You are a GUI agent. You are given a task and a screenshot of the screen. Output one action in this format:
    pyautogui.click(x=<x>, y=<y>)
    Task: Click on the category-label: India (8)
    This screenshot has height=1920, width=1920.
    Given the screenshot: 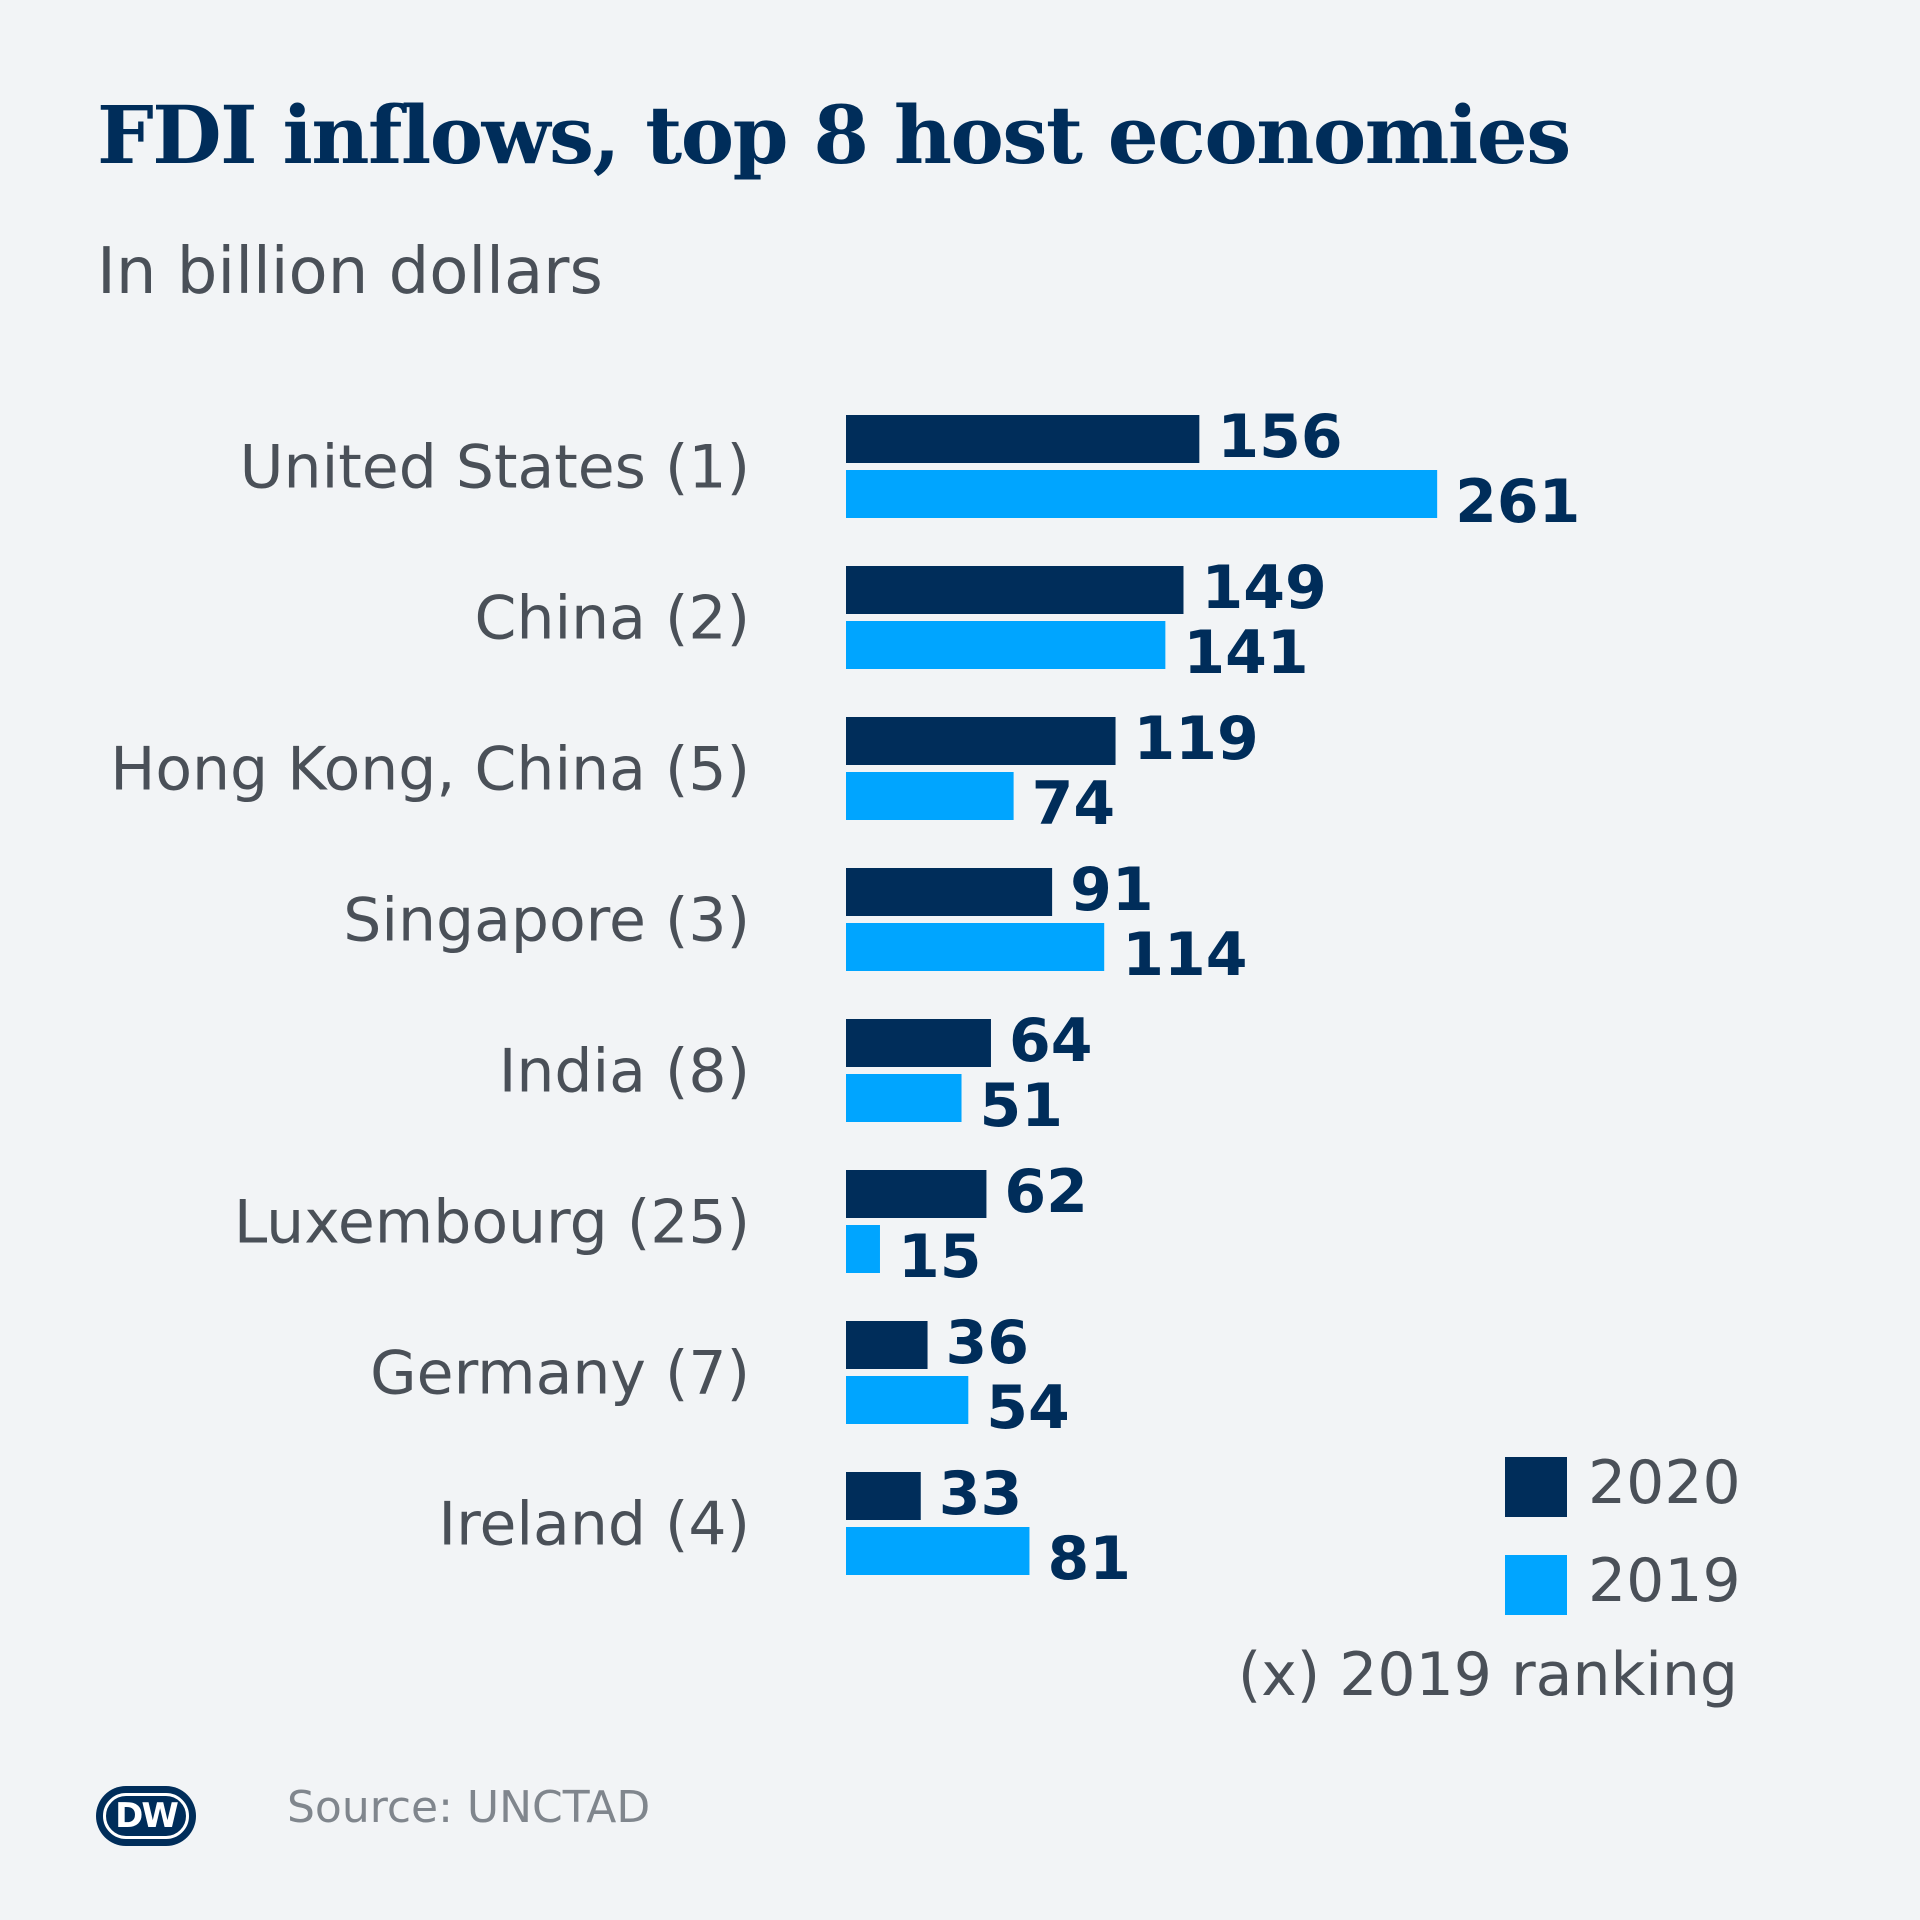 What is the action you would take?
    pyautogui.click(x=624, y=1072)
    